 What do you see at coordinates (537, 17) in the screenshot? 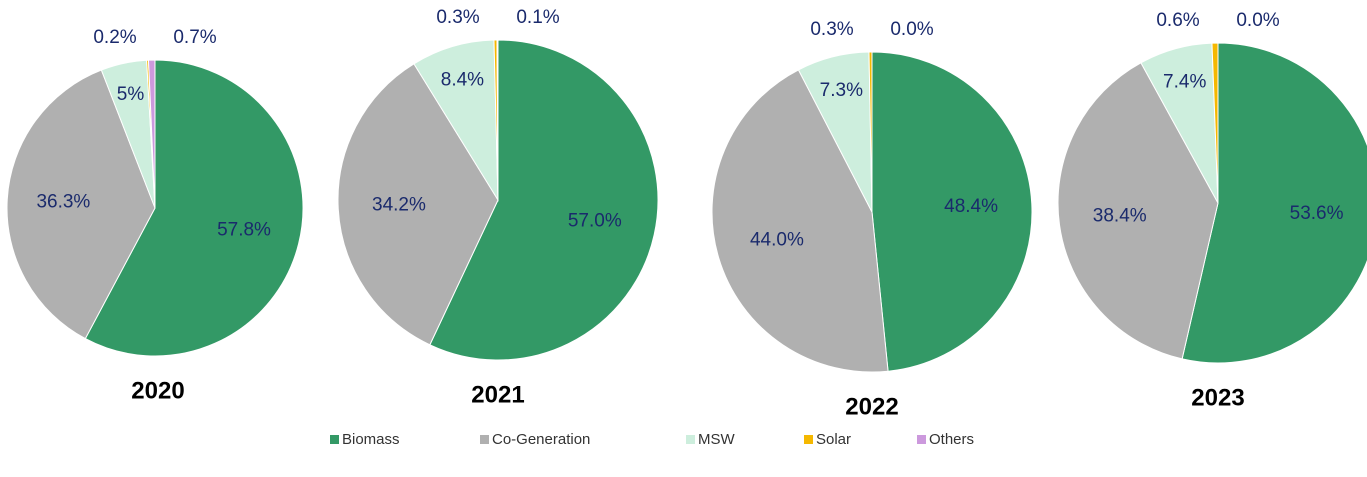
I see `data-label: 0.1%` at bounding box center [537, 17].